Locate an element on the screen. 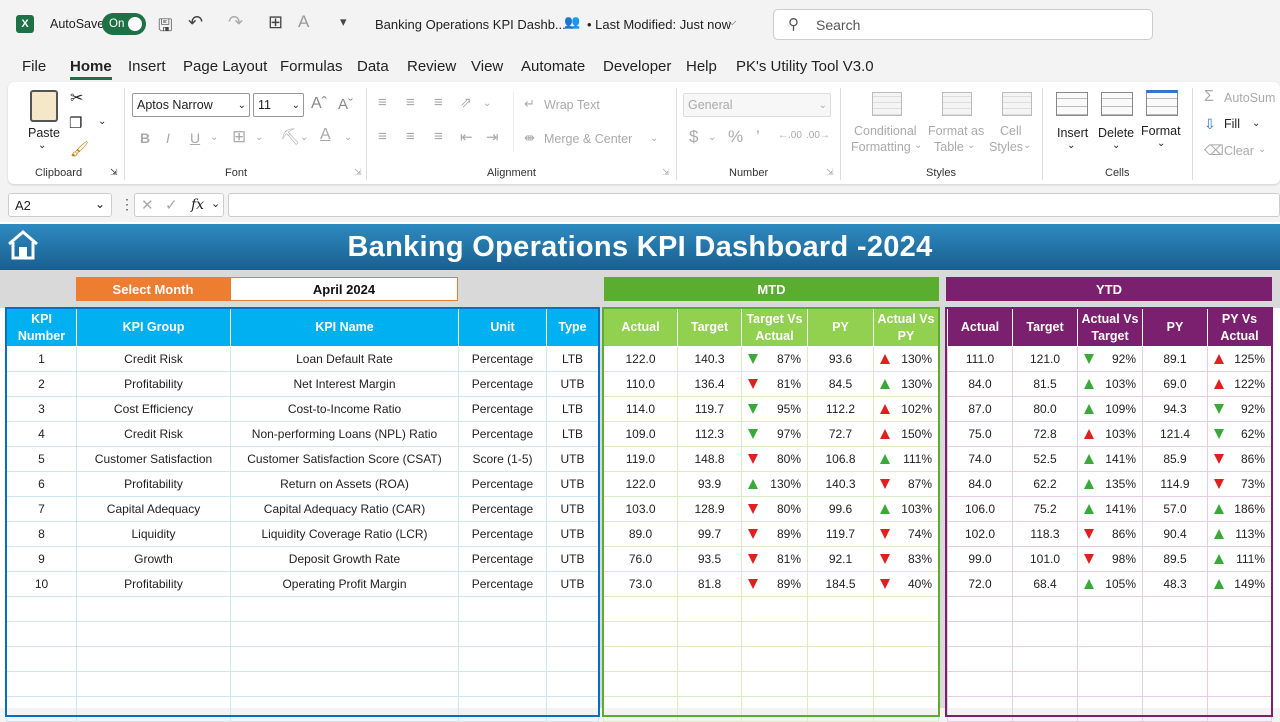  mtd-empty-cell is located at coordinates (840, 634).